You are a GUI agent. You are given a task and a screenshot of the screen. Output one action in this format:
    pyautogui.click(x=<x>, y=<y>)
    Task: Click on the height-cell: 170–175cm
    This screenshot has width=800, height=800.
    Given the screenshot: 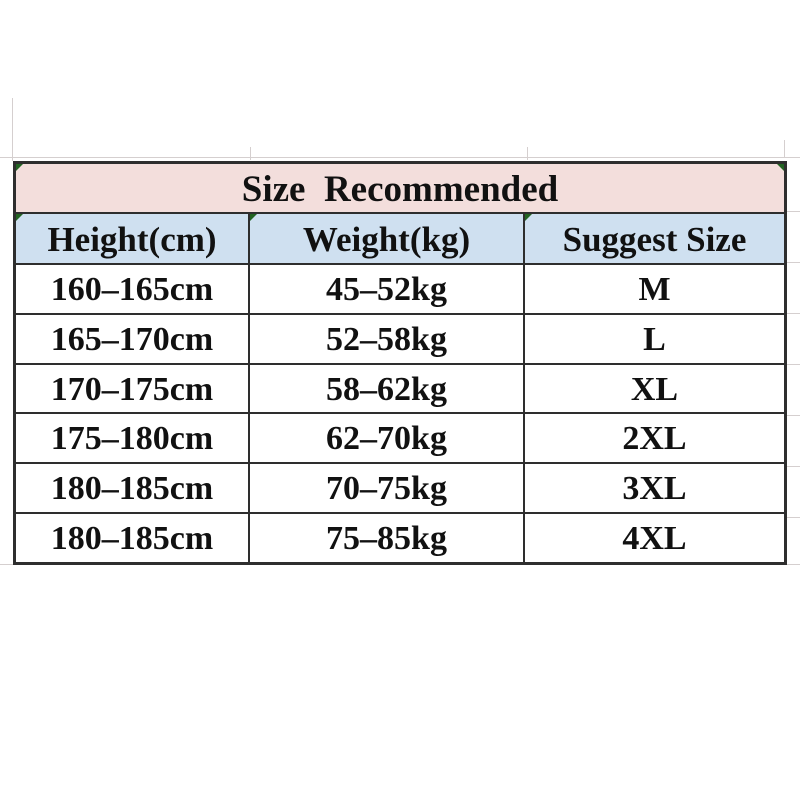 What is the action you would take?
    pyautogui.click(x=133, y=388)
    